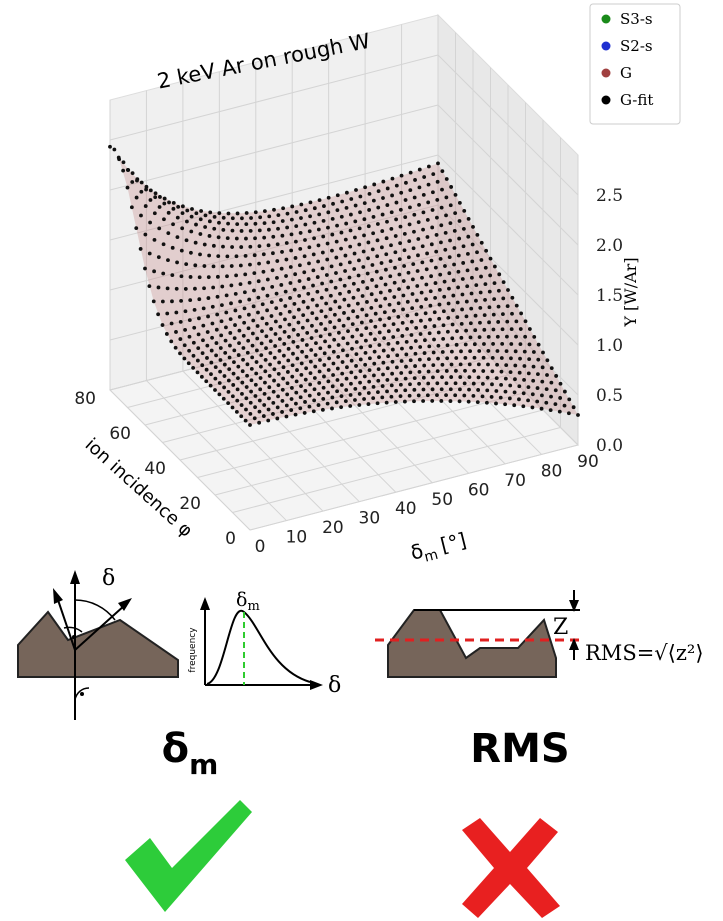 This screenshot has height=921, width=723. What do you see at coordinates (108, 578) in the screenshot?
I see `angle-label: δ` at bounding box center [108, 578].